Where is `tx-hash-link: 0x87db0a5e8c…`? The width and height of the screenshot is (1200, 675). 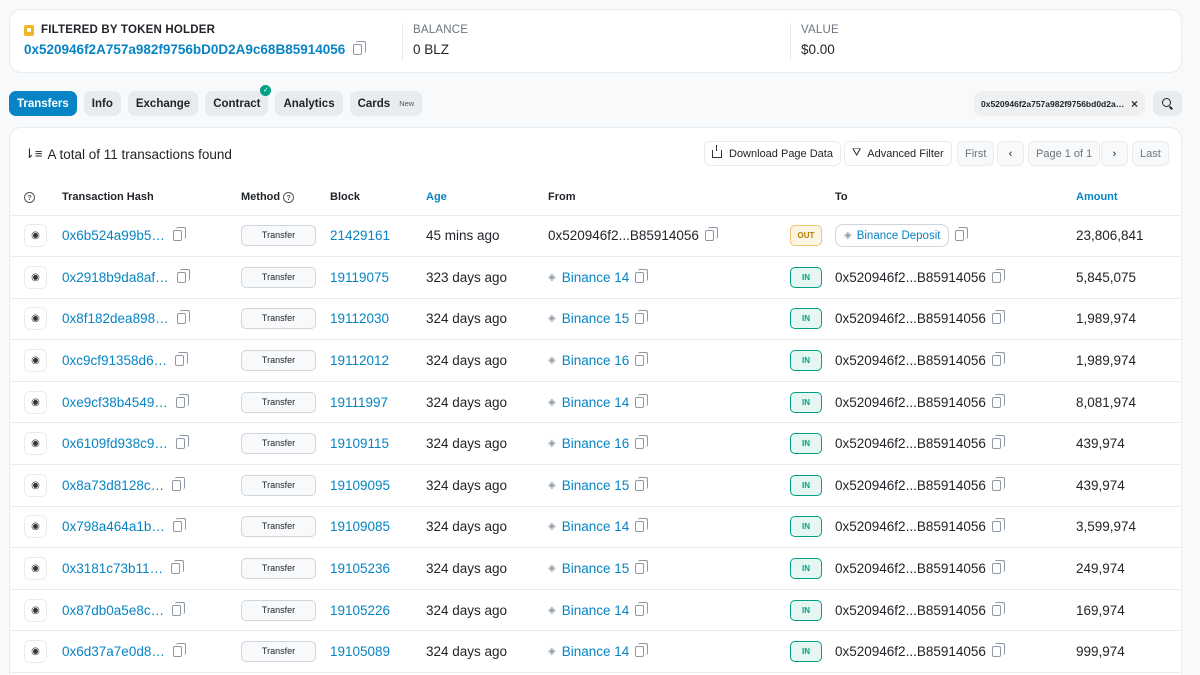
tx-hash-link: 0x87db0a5e8c… is located at coordinates (113, 610).